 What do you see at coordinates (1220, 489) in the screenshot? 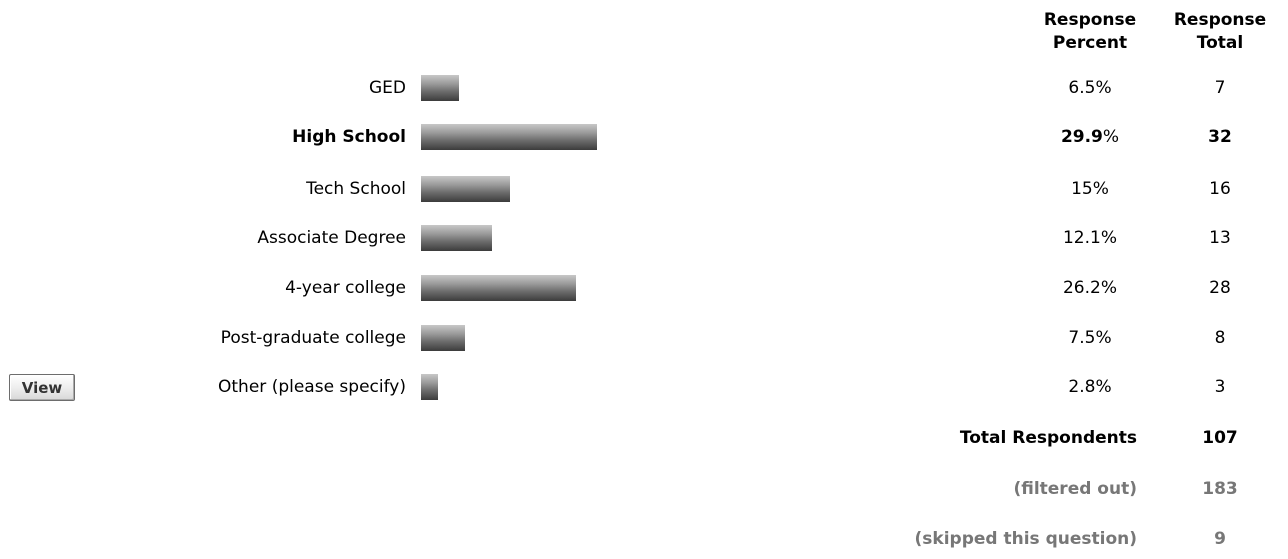
I see `filtered-out-value: 183` at bounding box center [1220, 489].